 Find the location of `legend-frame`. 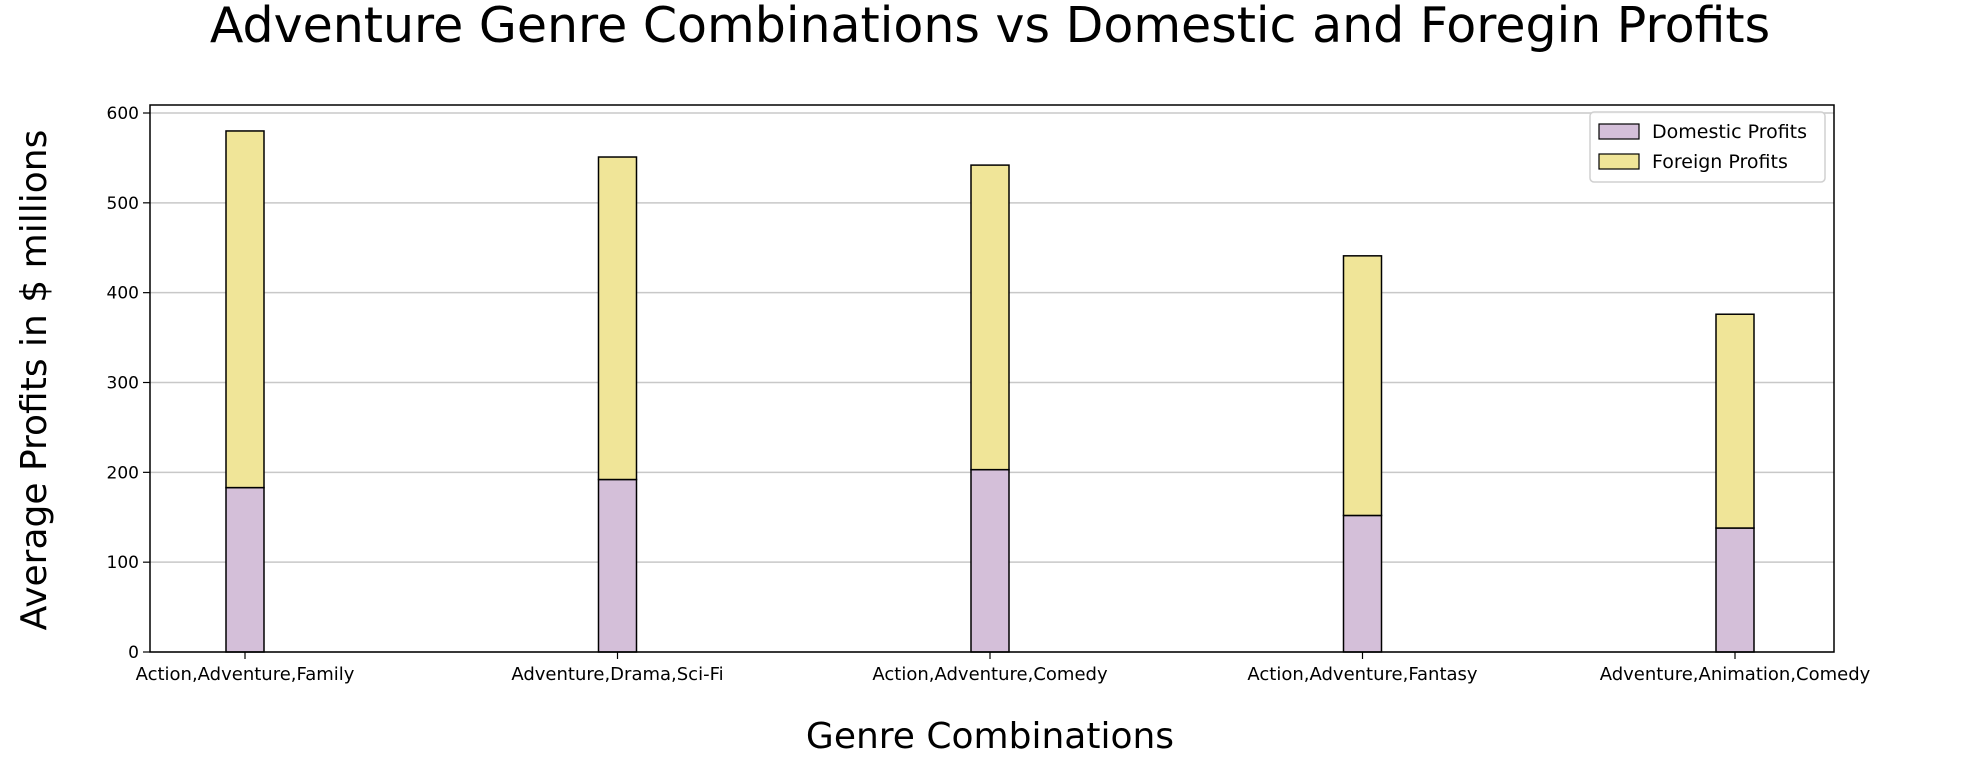

legend-frame is located at coordinates (1707, 147).